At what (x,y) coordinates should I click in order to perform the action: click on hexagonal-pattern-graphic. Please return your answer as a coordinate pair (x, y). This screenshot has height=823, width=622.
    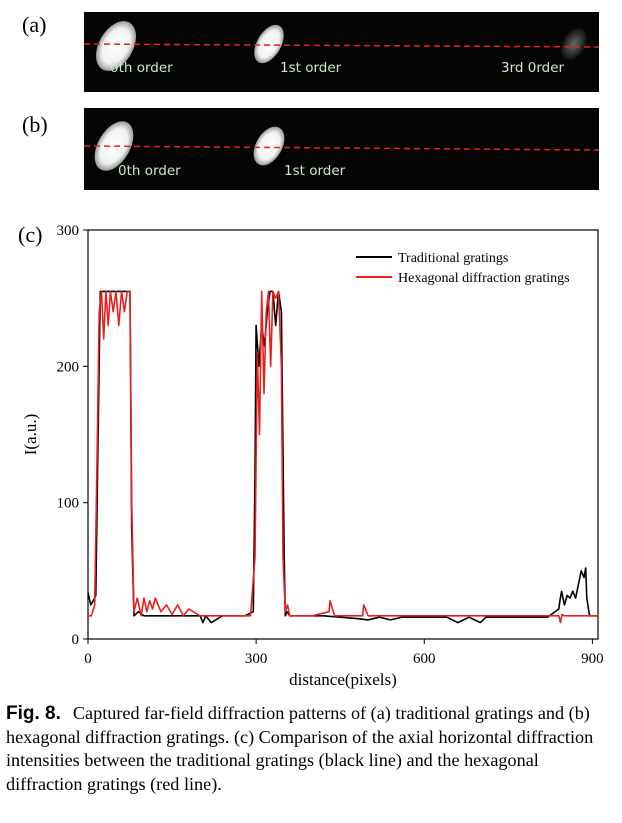
    Looking at the image, I should click on (341, 146).